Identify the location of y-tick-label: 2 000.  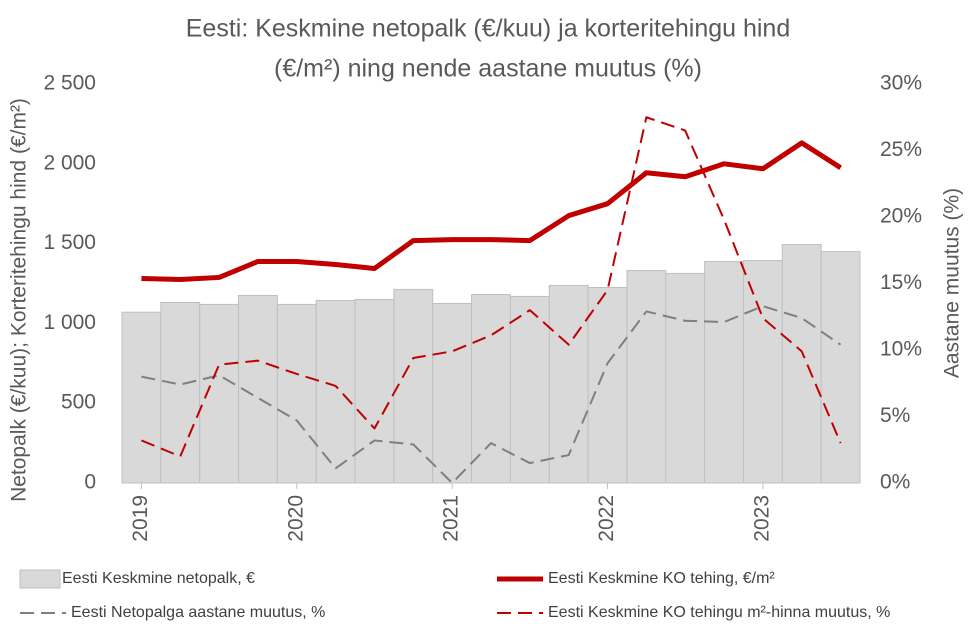
(69, 162).